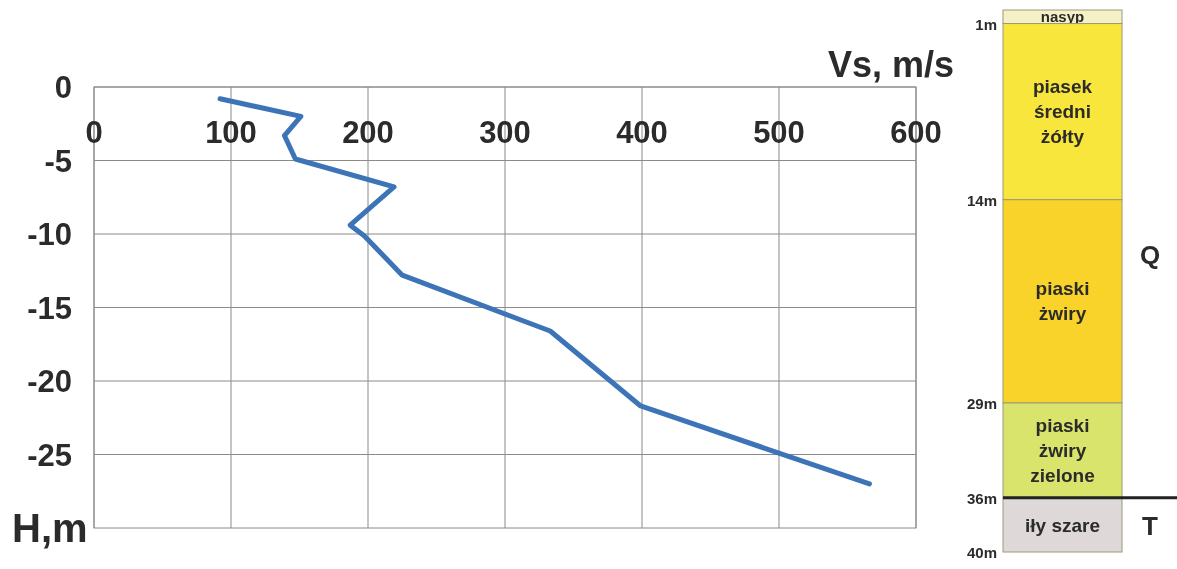  What do you see at coordinates (1150, 525) in the screenshot?
I see `text: T` at bounding box center [1150, 525].